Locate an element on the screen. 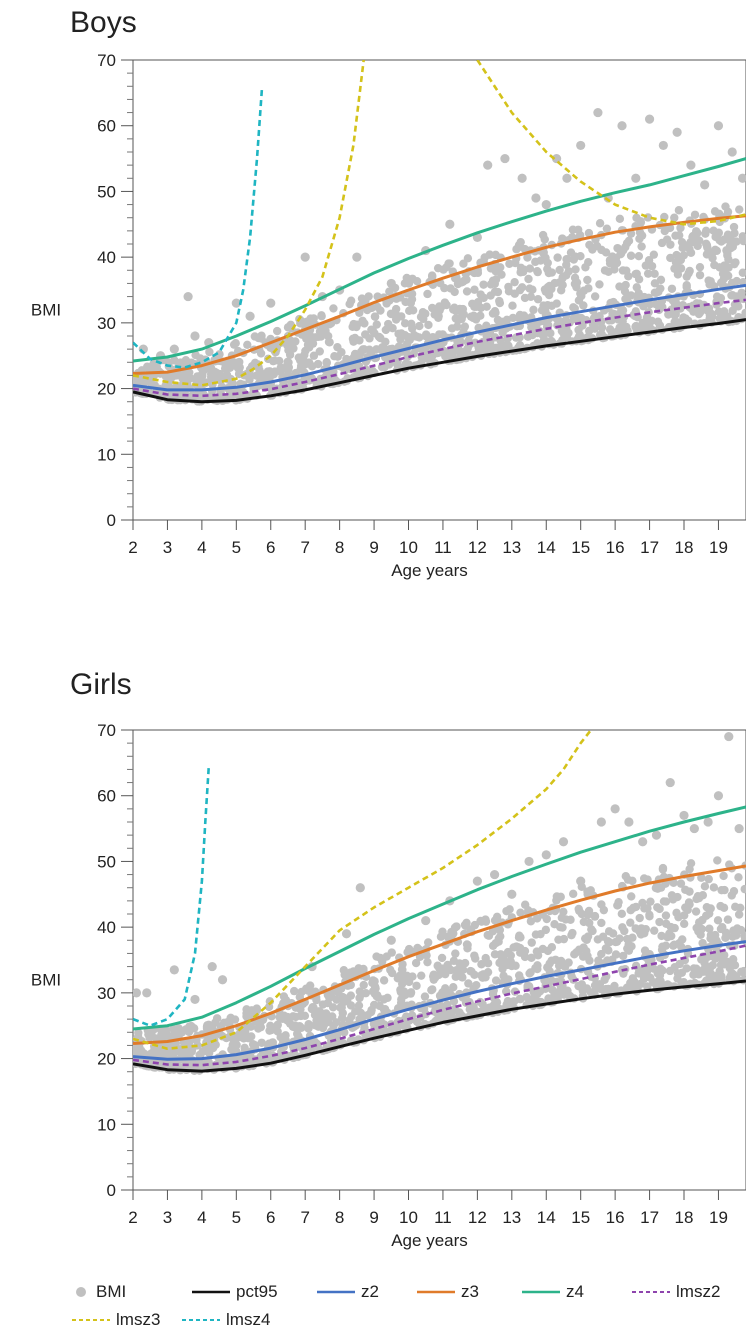 The width and height of the screenshot is (746, 1339). x-tick-label: 16 is located at coordinates (615, 547).